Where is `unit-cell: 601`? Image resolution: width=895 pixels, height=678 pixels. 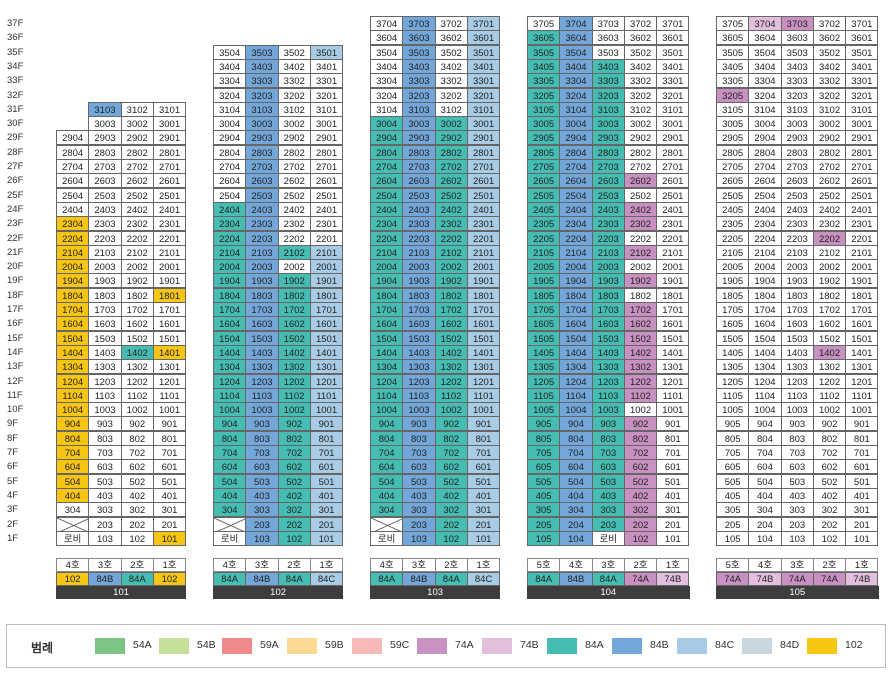 unit-cell: 601 is located at coordinates (673, 467).